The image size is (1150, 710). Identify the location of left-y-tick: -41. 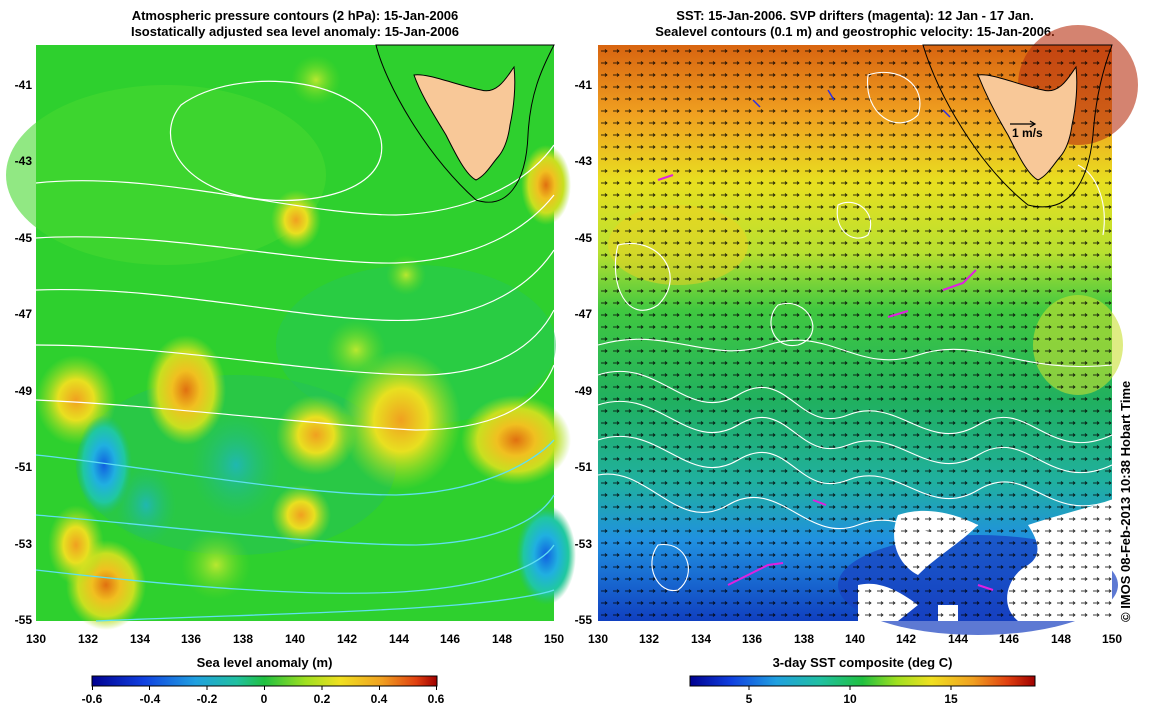
(23, 85).